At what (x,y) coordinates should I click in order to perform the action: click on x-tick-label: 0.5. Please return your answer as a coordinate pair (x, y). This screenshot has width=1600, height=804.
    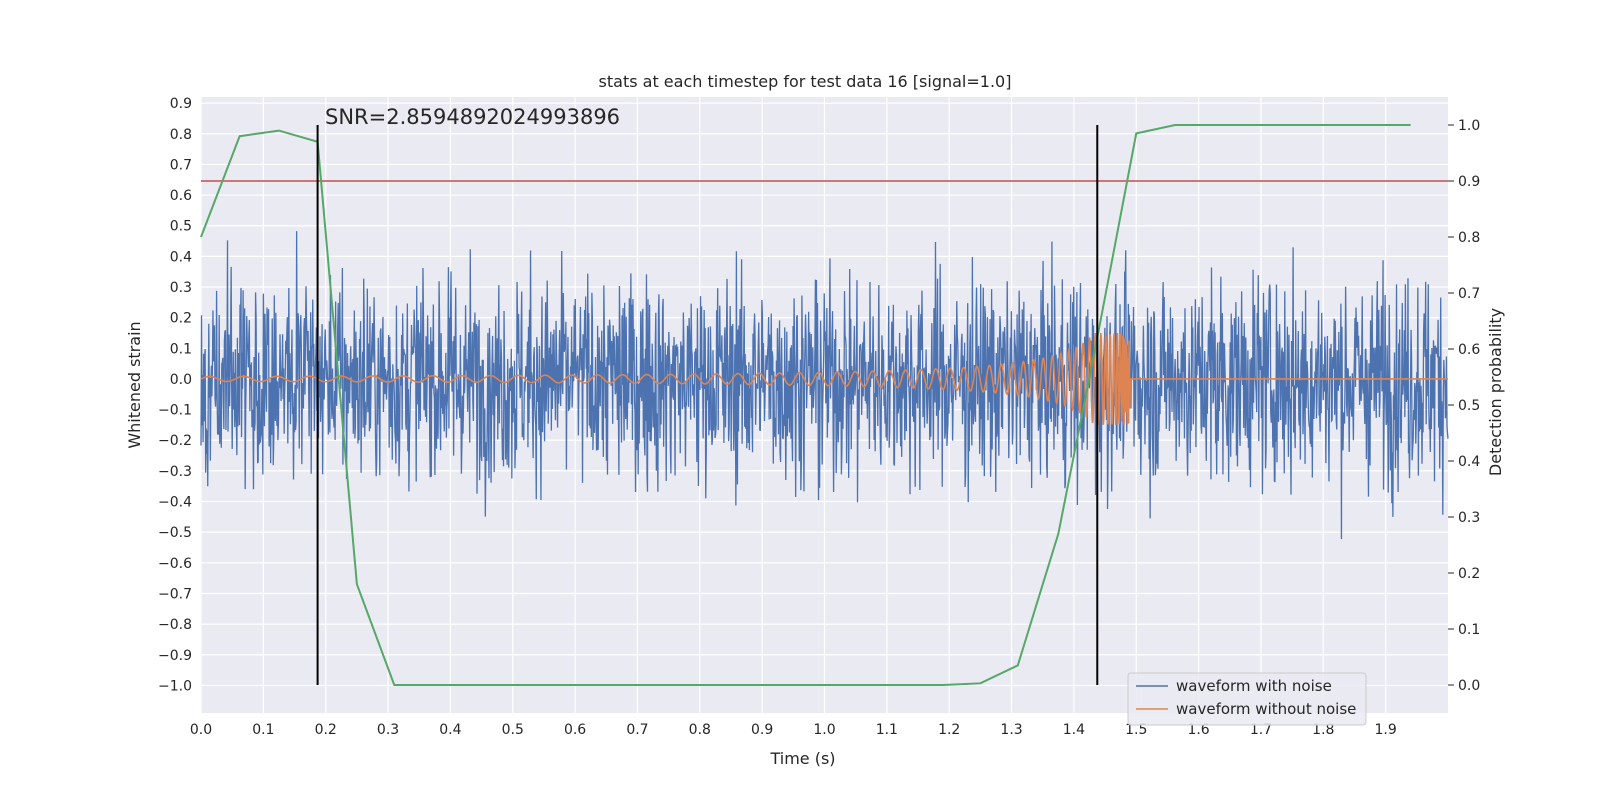
    Looking at the image, I should click on (513, 730).